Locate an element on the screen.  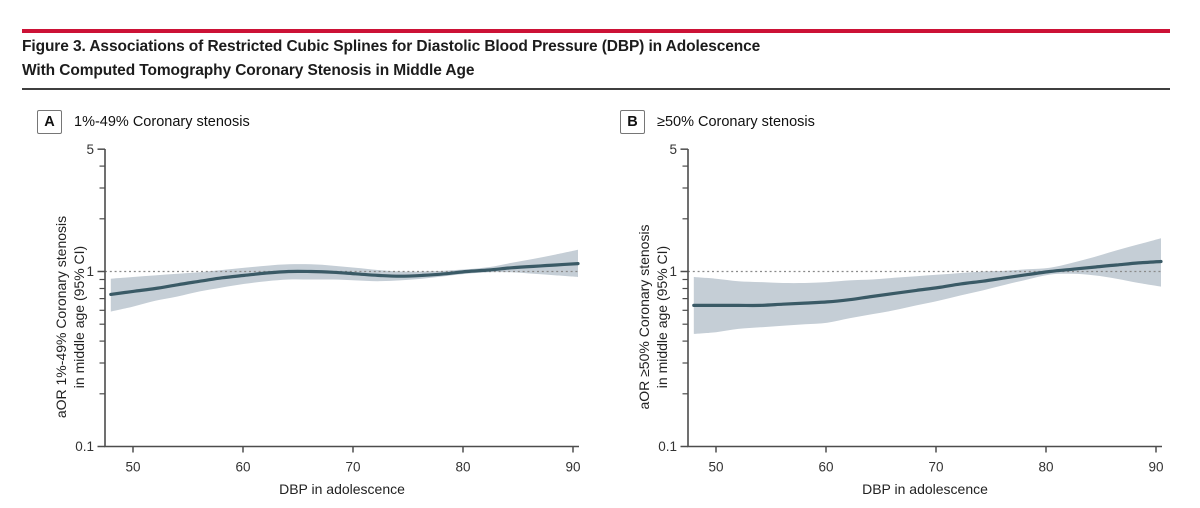
panel-a-x-axis-label: DBP in adolescence is located at coordinates (342, 489).